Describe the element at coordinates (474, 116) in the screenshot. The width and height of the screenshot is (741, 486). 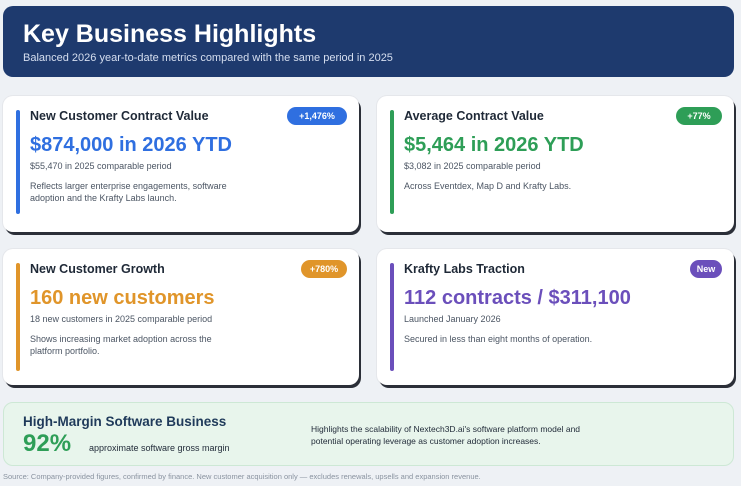
I see `card-title: Average Contract Value` at that location.